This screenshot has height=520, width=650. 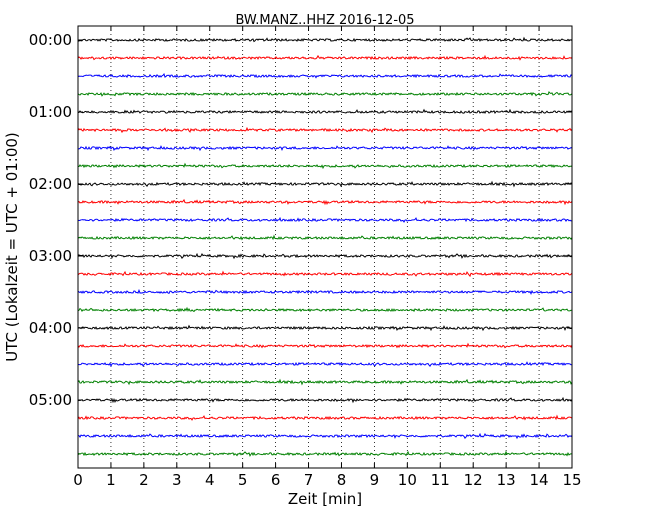 What do you see at coordinates (342, 480) in the screenshot?
I see `x-tick-label: 8` at bounding box center [342, 480].